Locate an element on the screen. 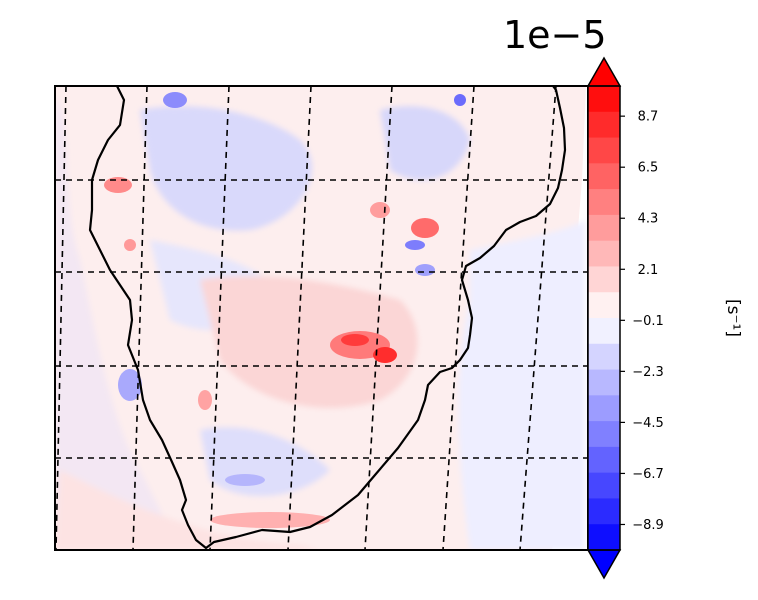 Image resolution: width=758 pixels, height=600 pixels. feature-blue-mid-east is located at coordinates (425, 270).